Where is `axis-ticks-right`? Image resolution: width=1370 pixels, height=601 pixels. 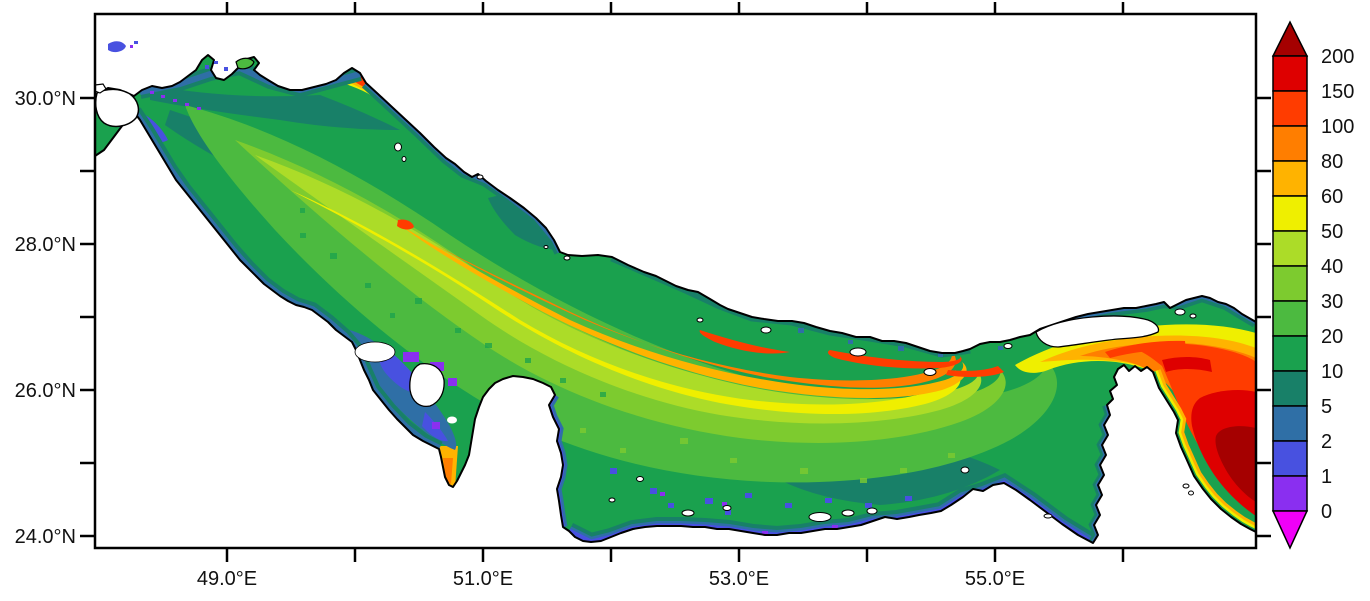 axis-ticks-right is located at coordinates (1263, 317).